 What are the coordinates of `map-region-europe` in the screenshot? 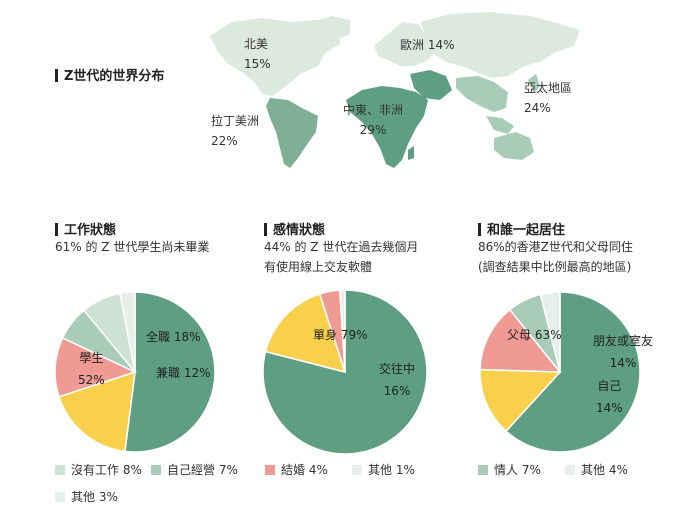 It's located at (405, 44).